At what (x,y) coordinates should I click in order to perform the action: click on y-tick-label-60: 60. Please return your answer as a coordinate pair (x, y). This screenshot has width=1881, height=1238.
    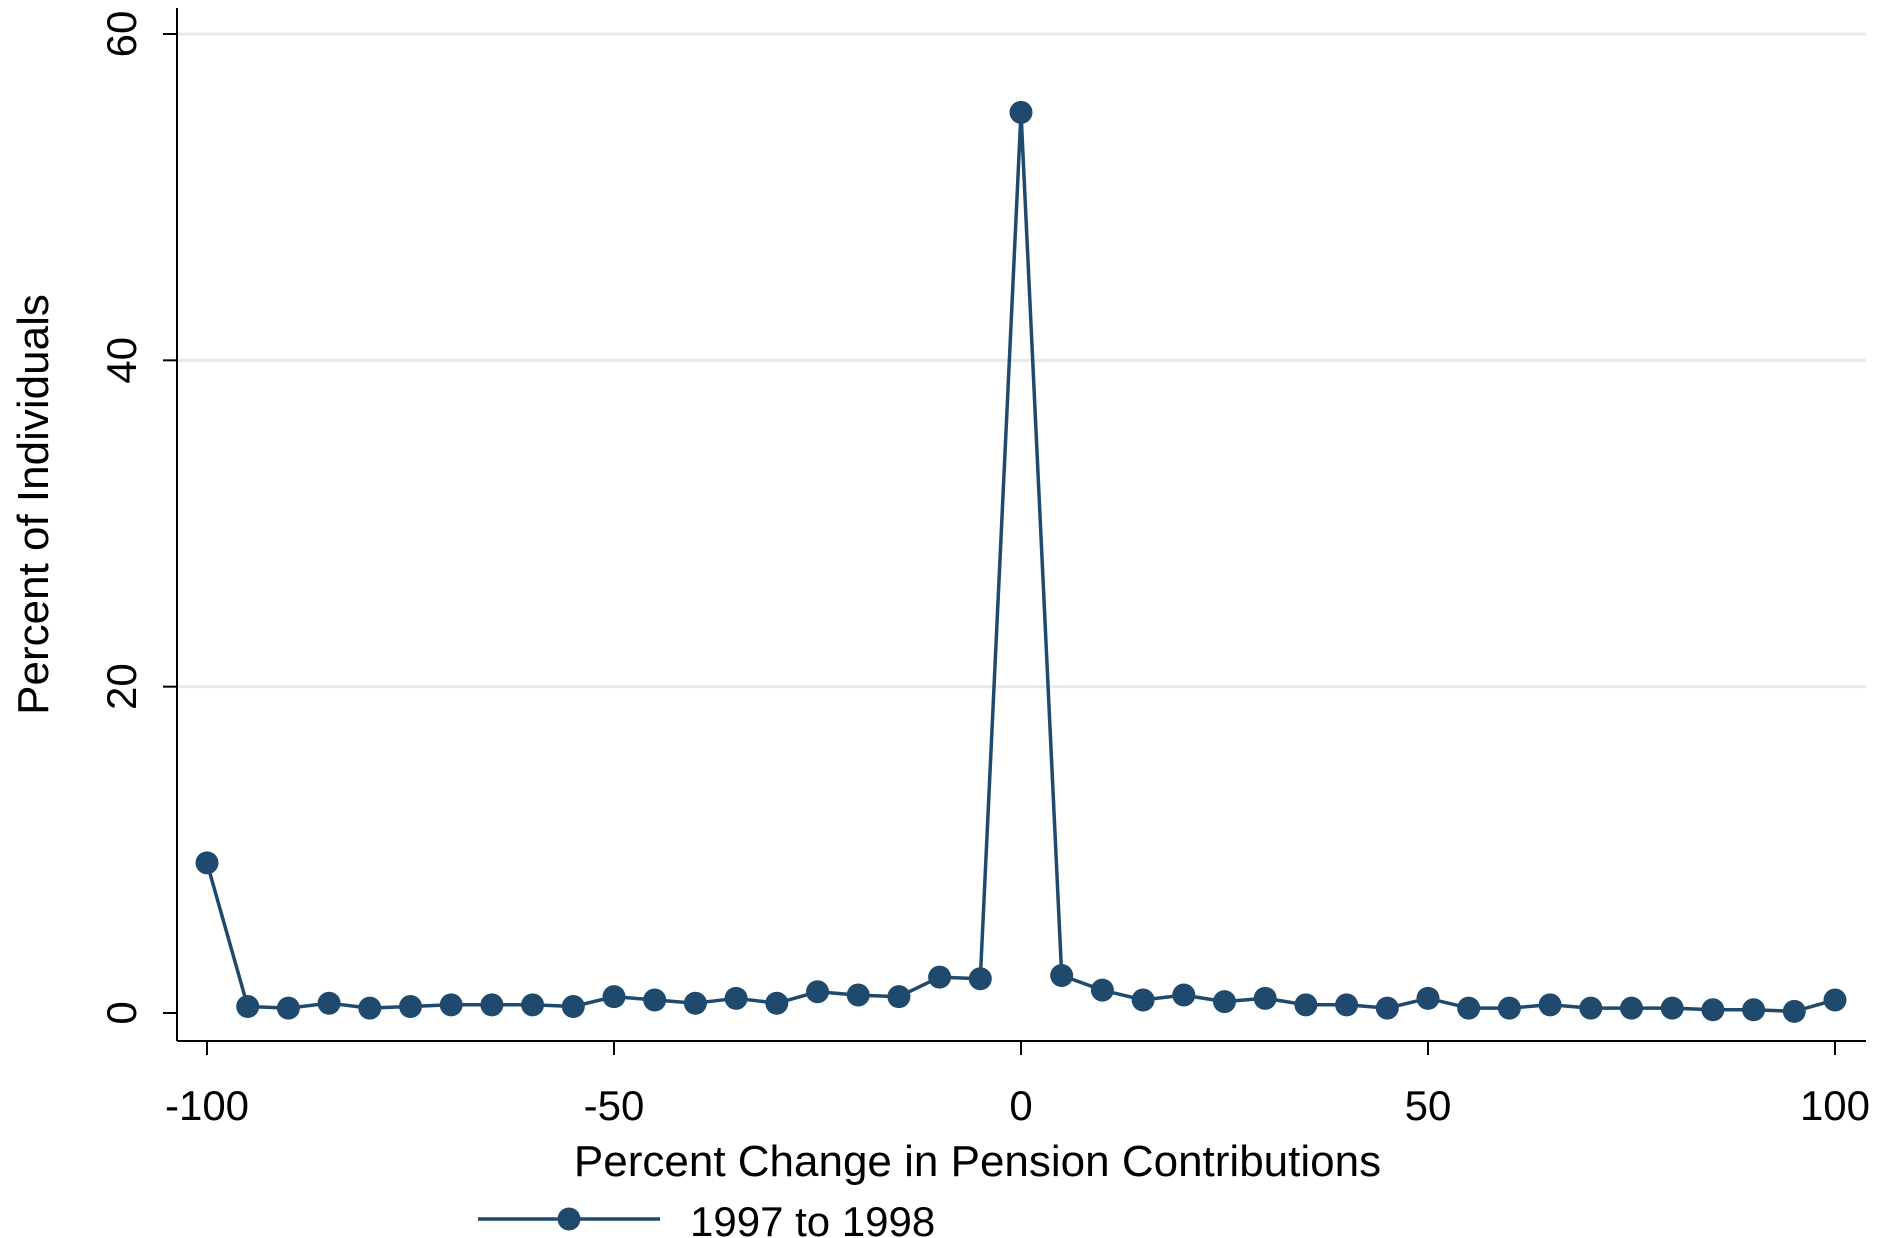
    Looking at the image, I should click on (121, 34).